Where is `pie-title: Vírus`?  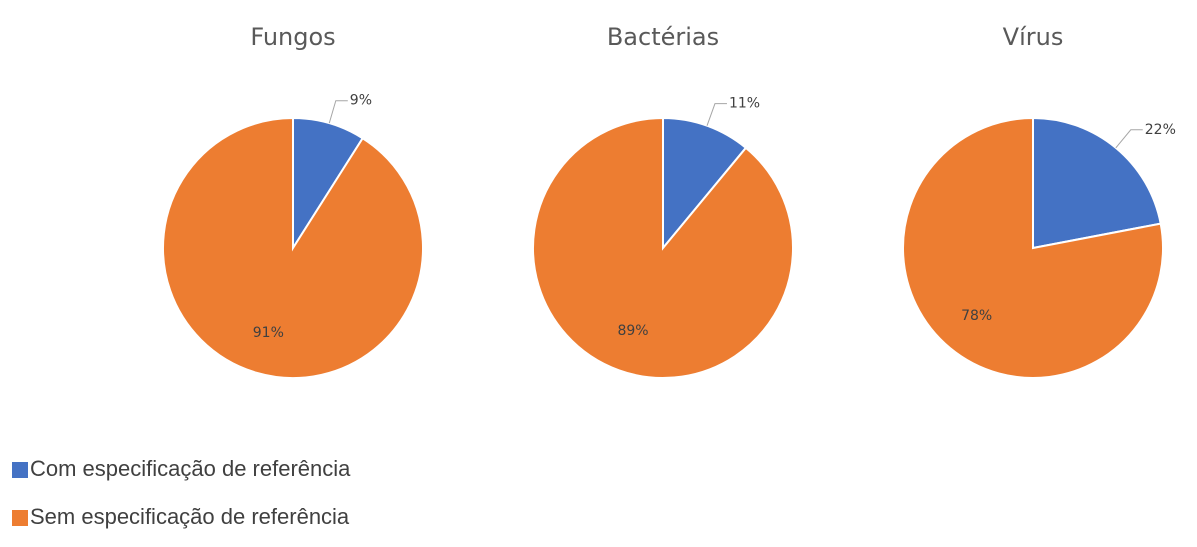 pie-title: Vírus is located at coordinates (1033, 37).